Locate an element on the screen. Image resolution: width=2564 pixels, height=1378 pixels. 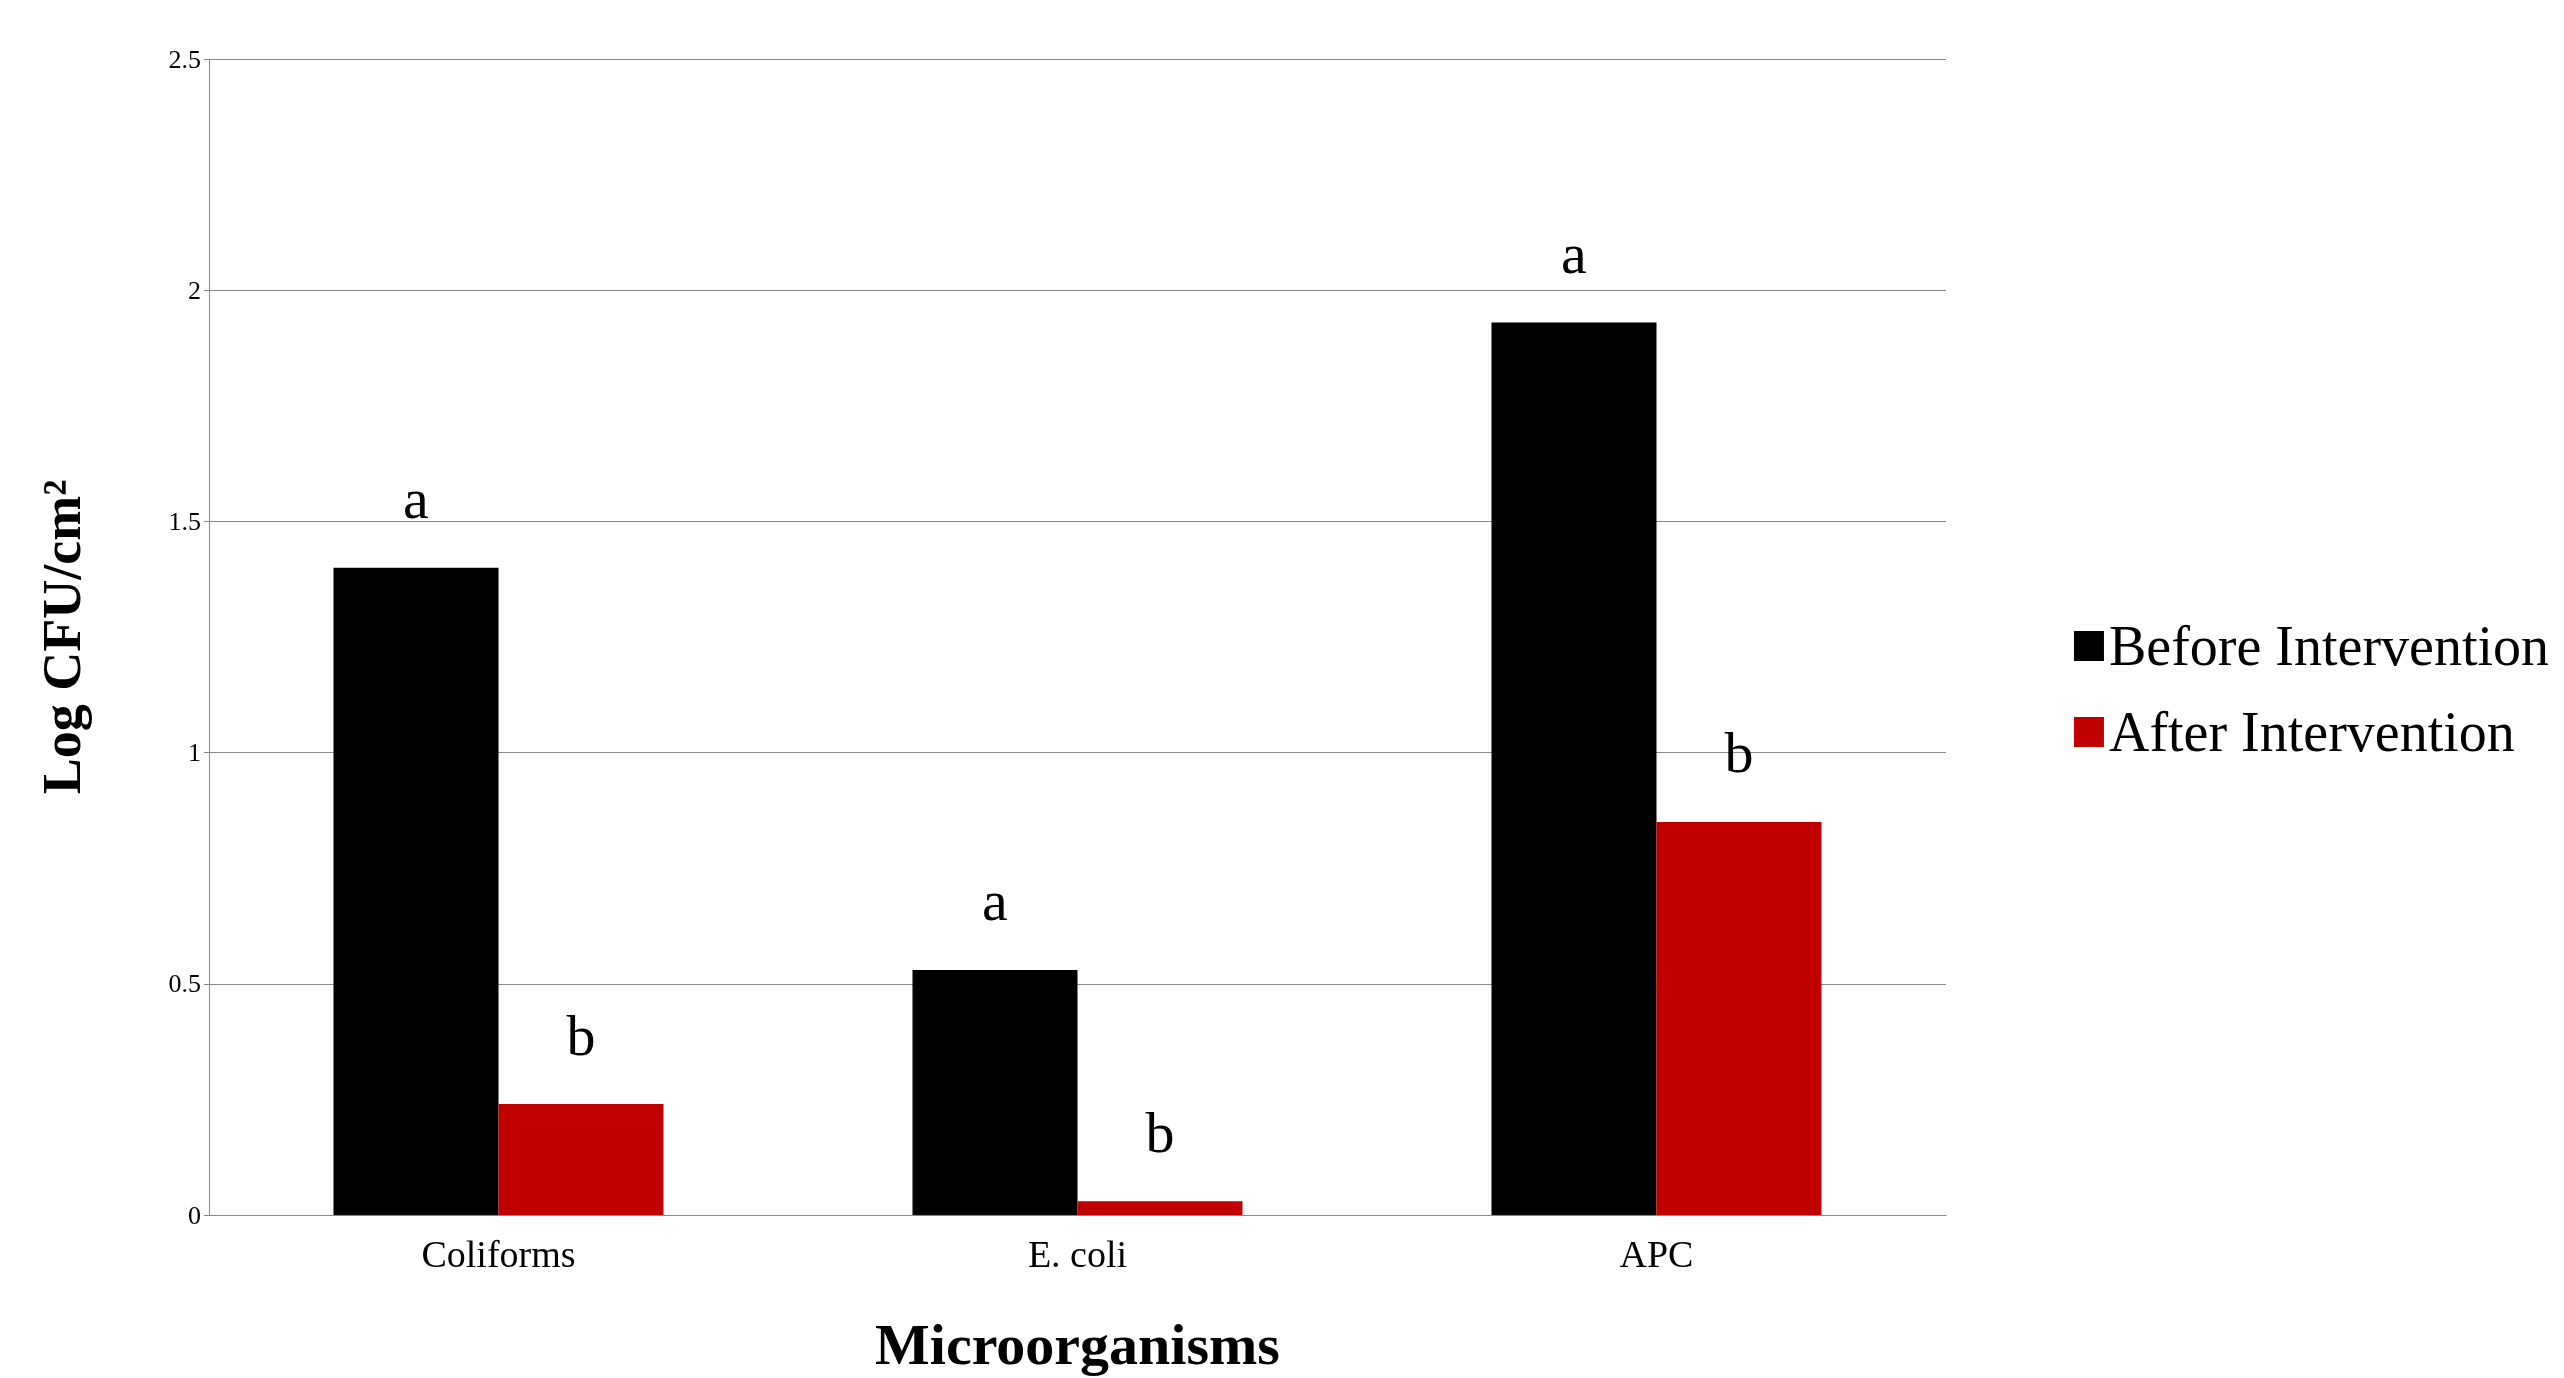
y-axis-title: Log CFU/cm² is located at coordinates (62, 637).